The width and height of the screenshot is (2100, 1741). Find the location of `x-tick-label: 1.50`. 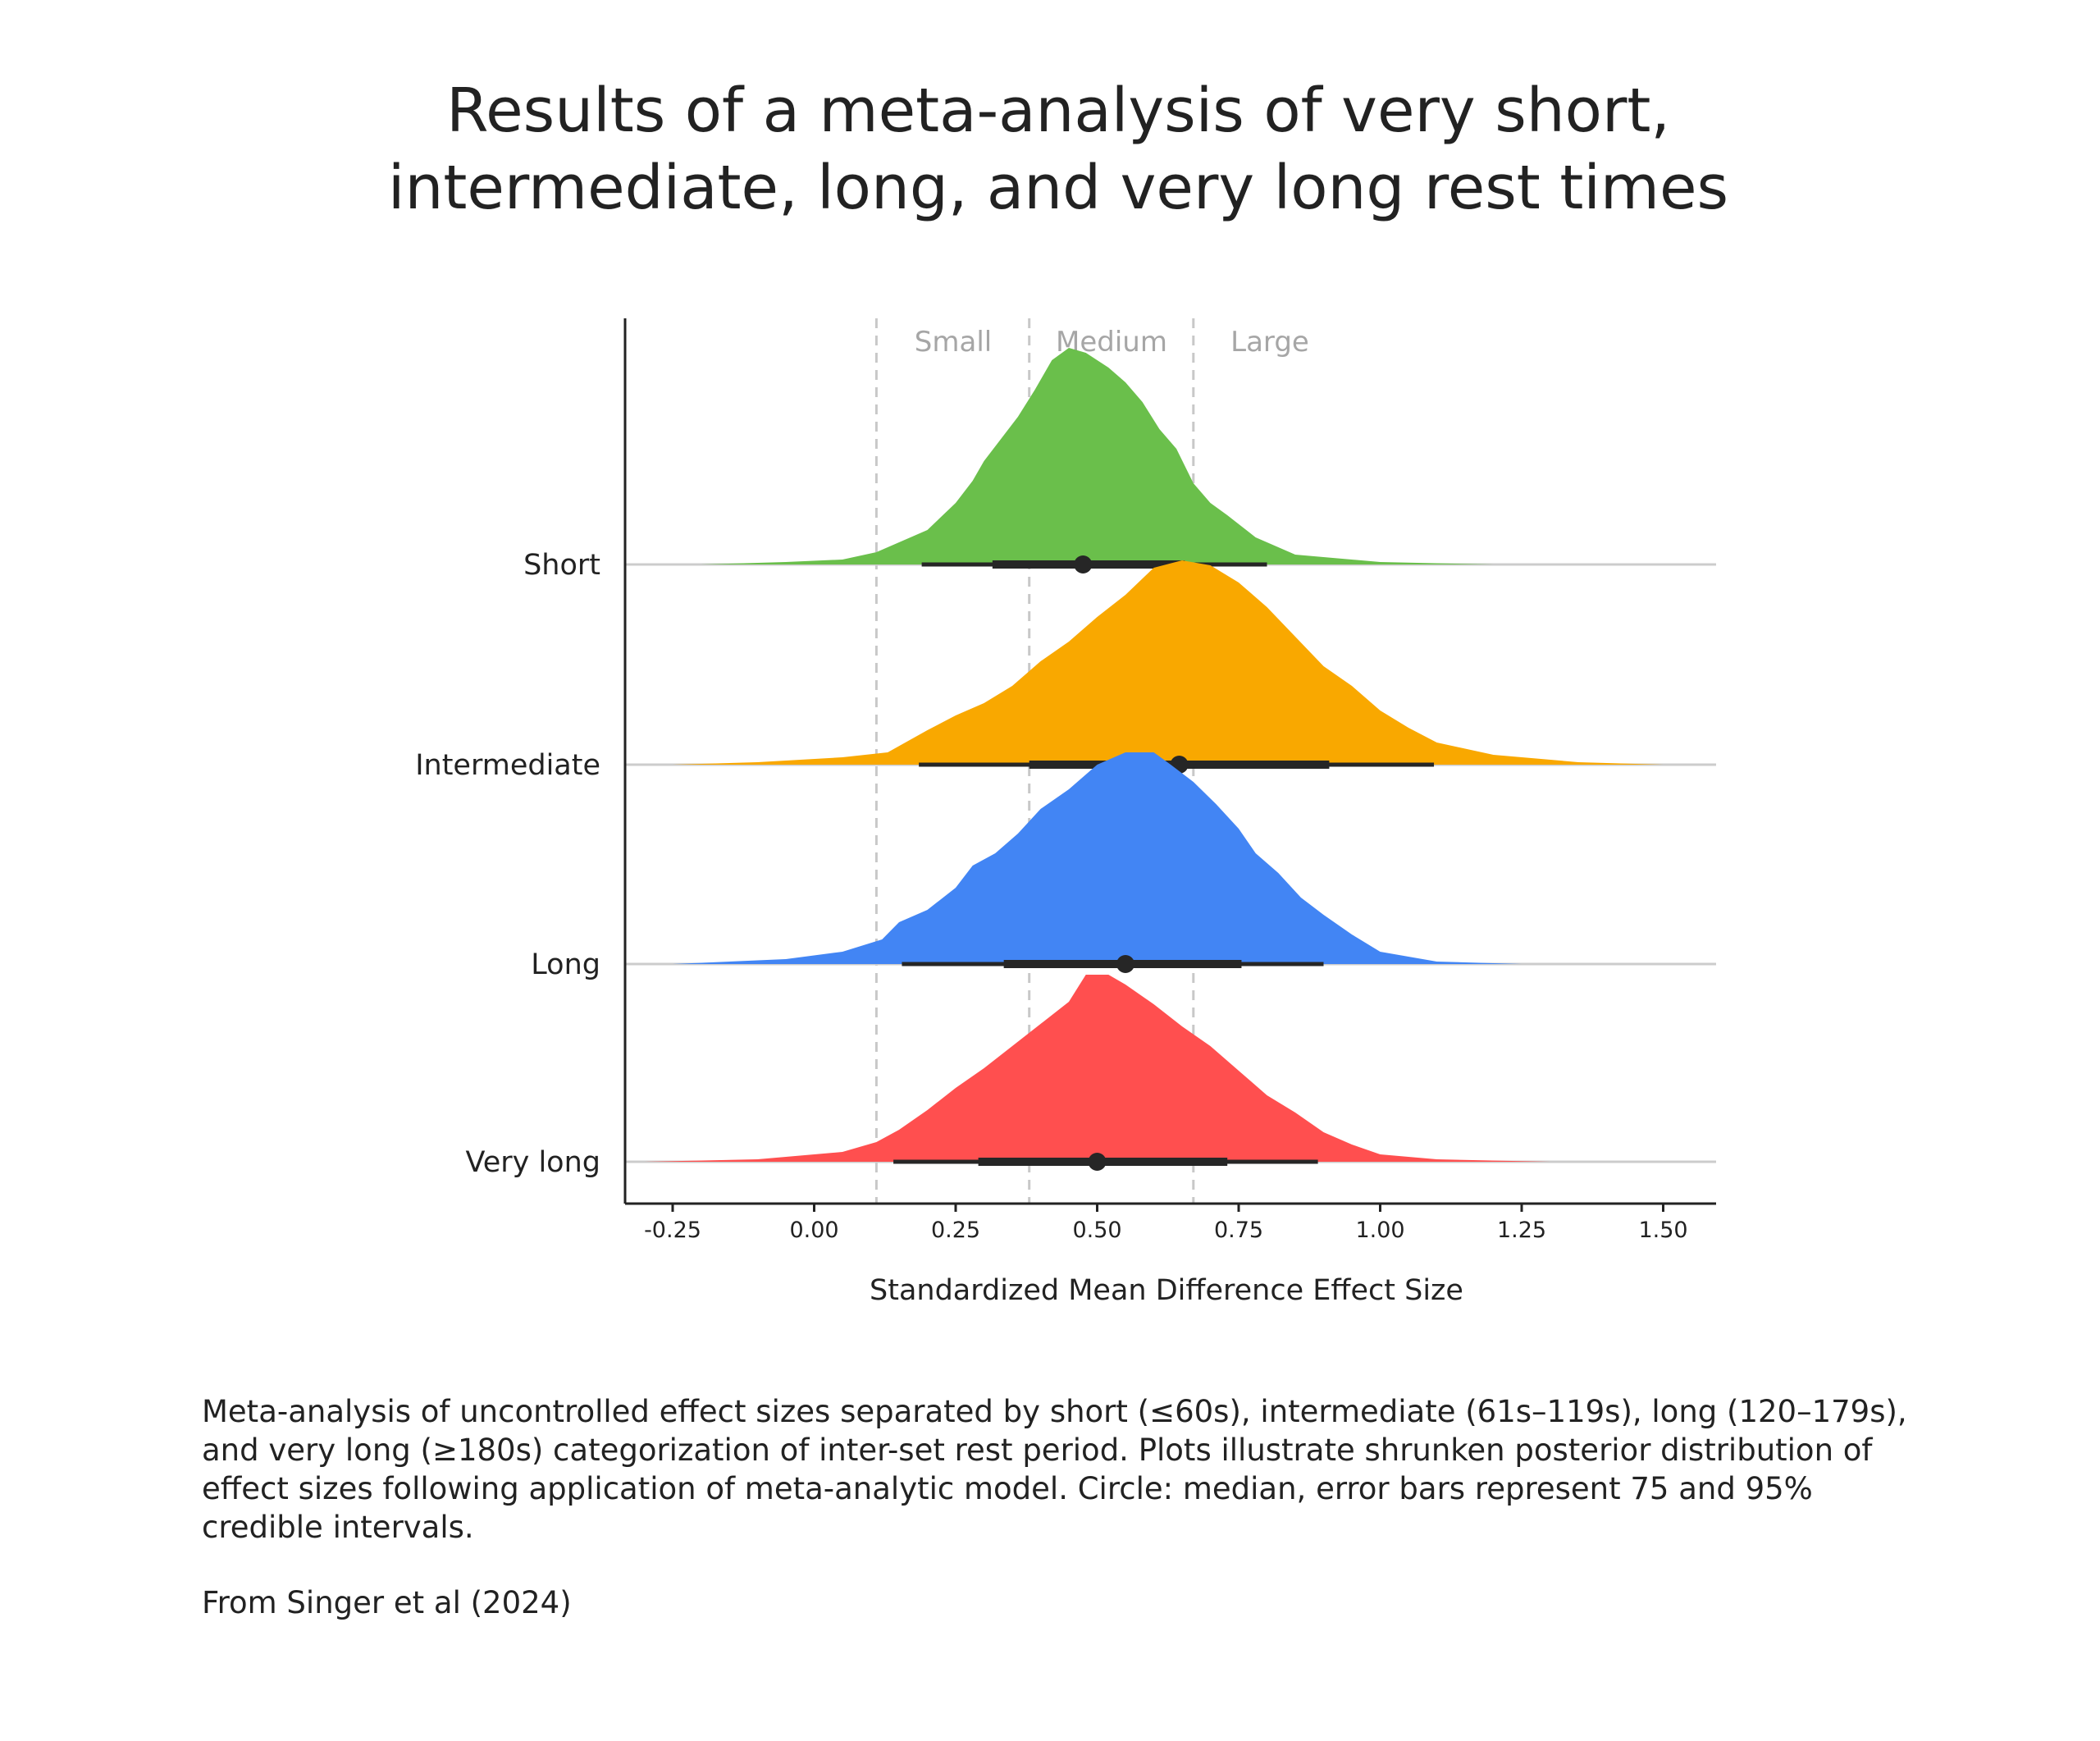

x-tick-label: 1.50 is located at coordinates (1662, 1230).